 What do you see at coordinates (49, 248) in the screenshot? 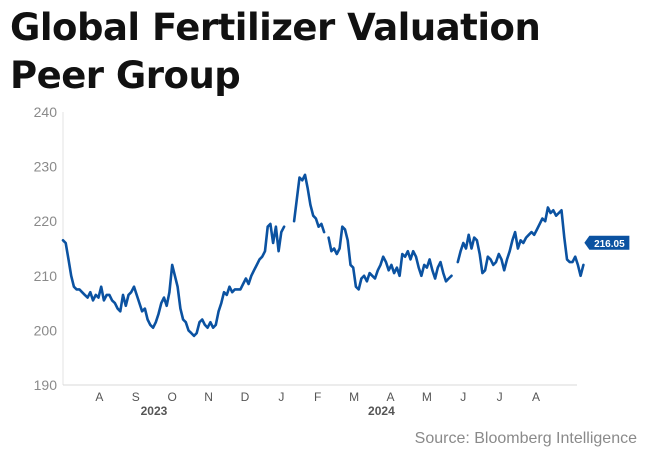
I see `y-axis: 190 200 210 220 230 240` at bounding box center [49, 248].